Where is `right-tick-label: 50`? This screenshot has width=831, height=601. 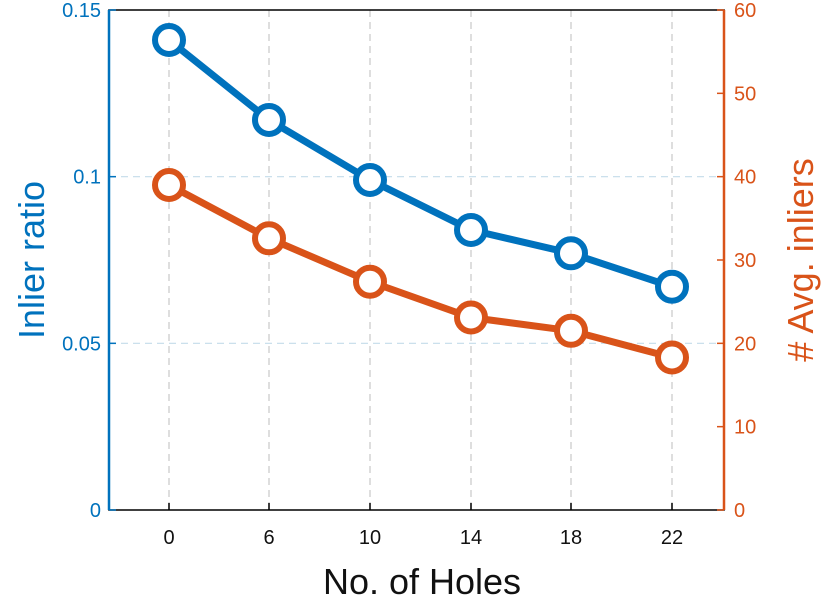
right-tick-label: 50 is located at coordinates (745, 94).